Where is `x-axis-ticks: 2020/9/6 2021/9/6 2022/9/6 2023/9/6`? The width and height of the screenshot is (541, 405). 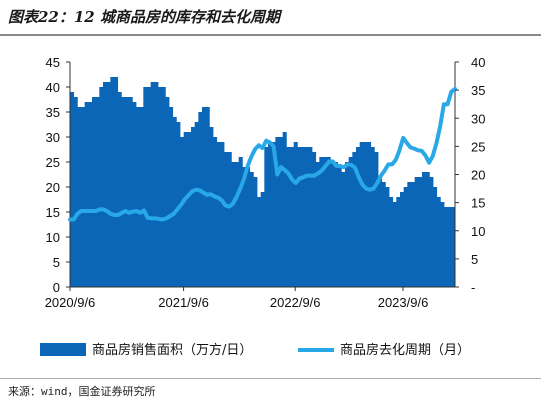 x-axis-ticks: 2020/9/6 2021/9/6 2022/9/6 2023/9/6 is located at coordinates (237, 298).